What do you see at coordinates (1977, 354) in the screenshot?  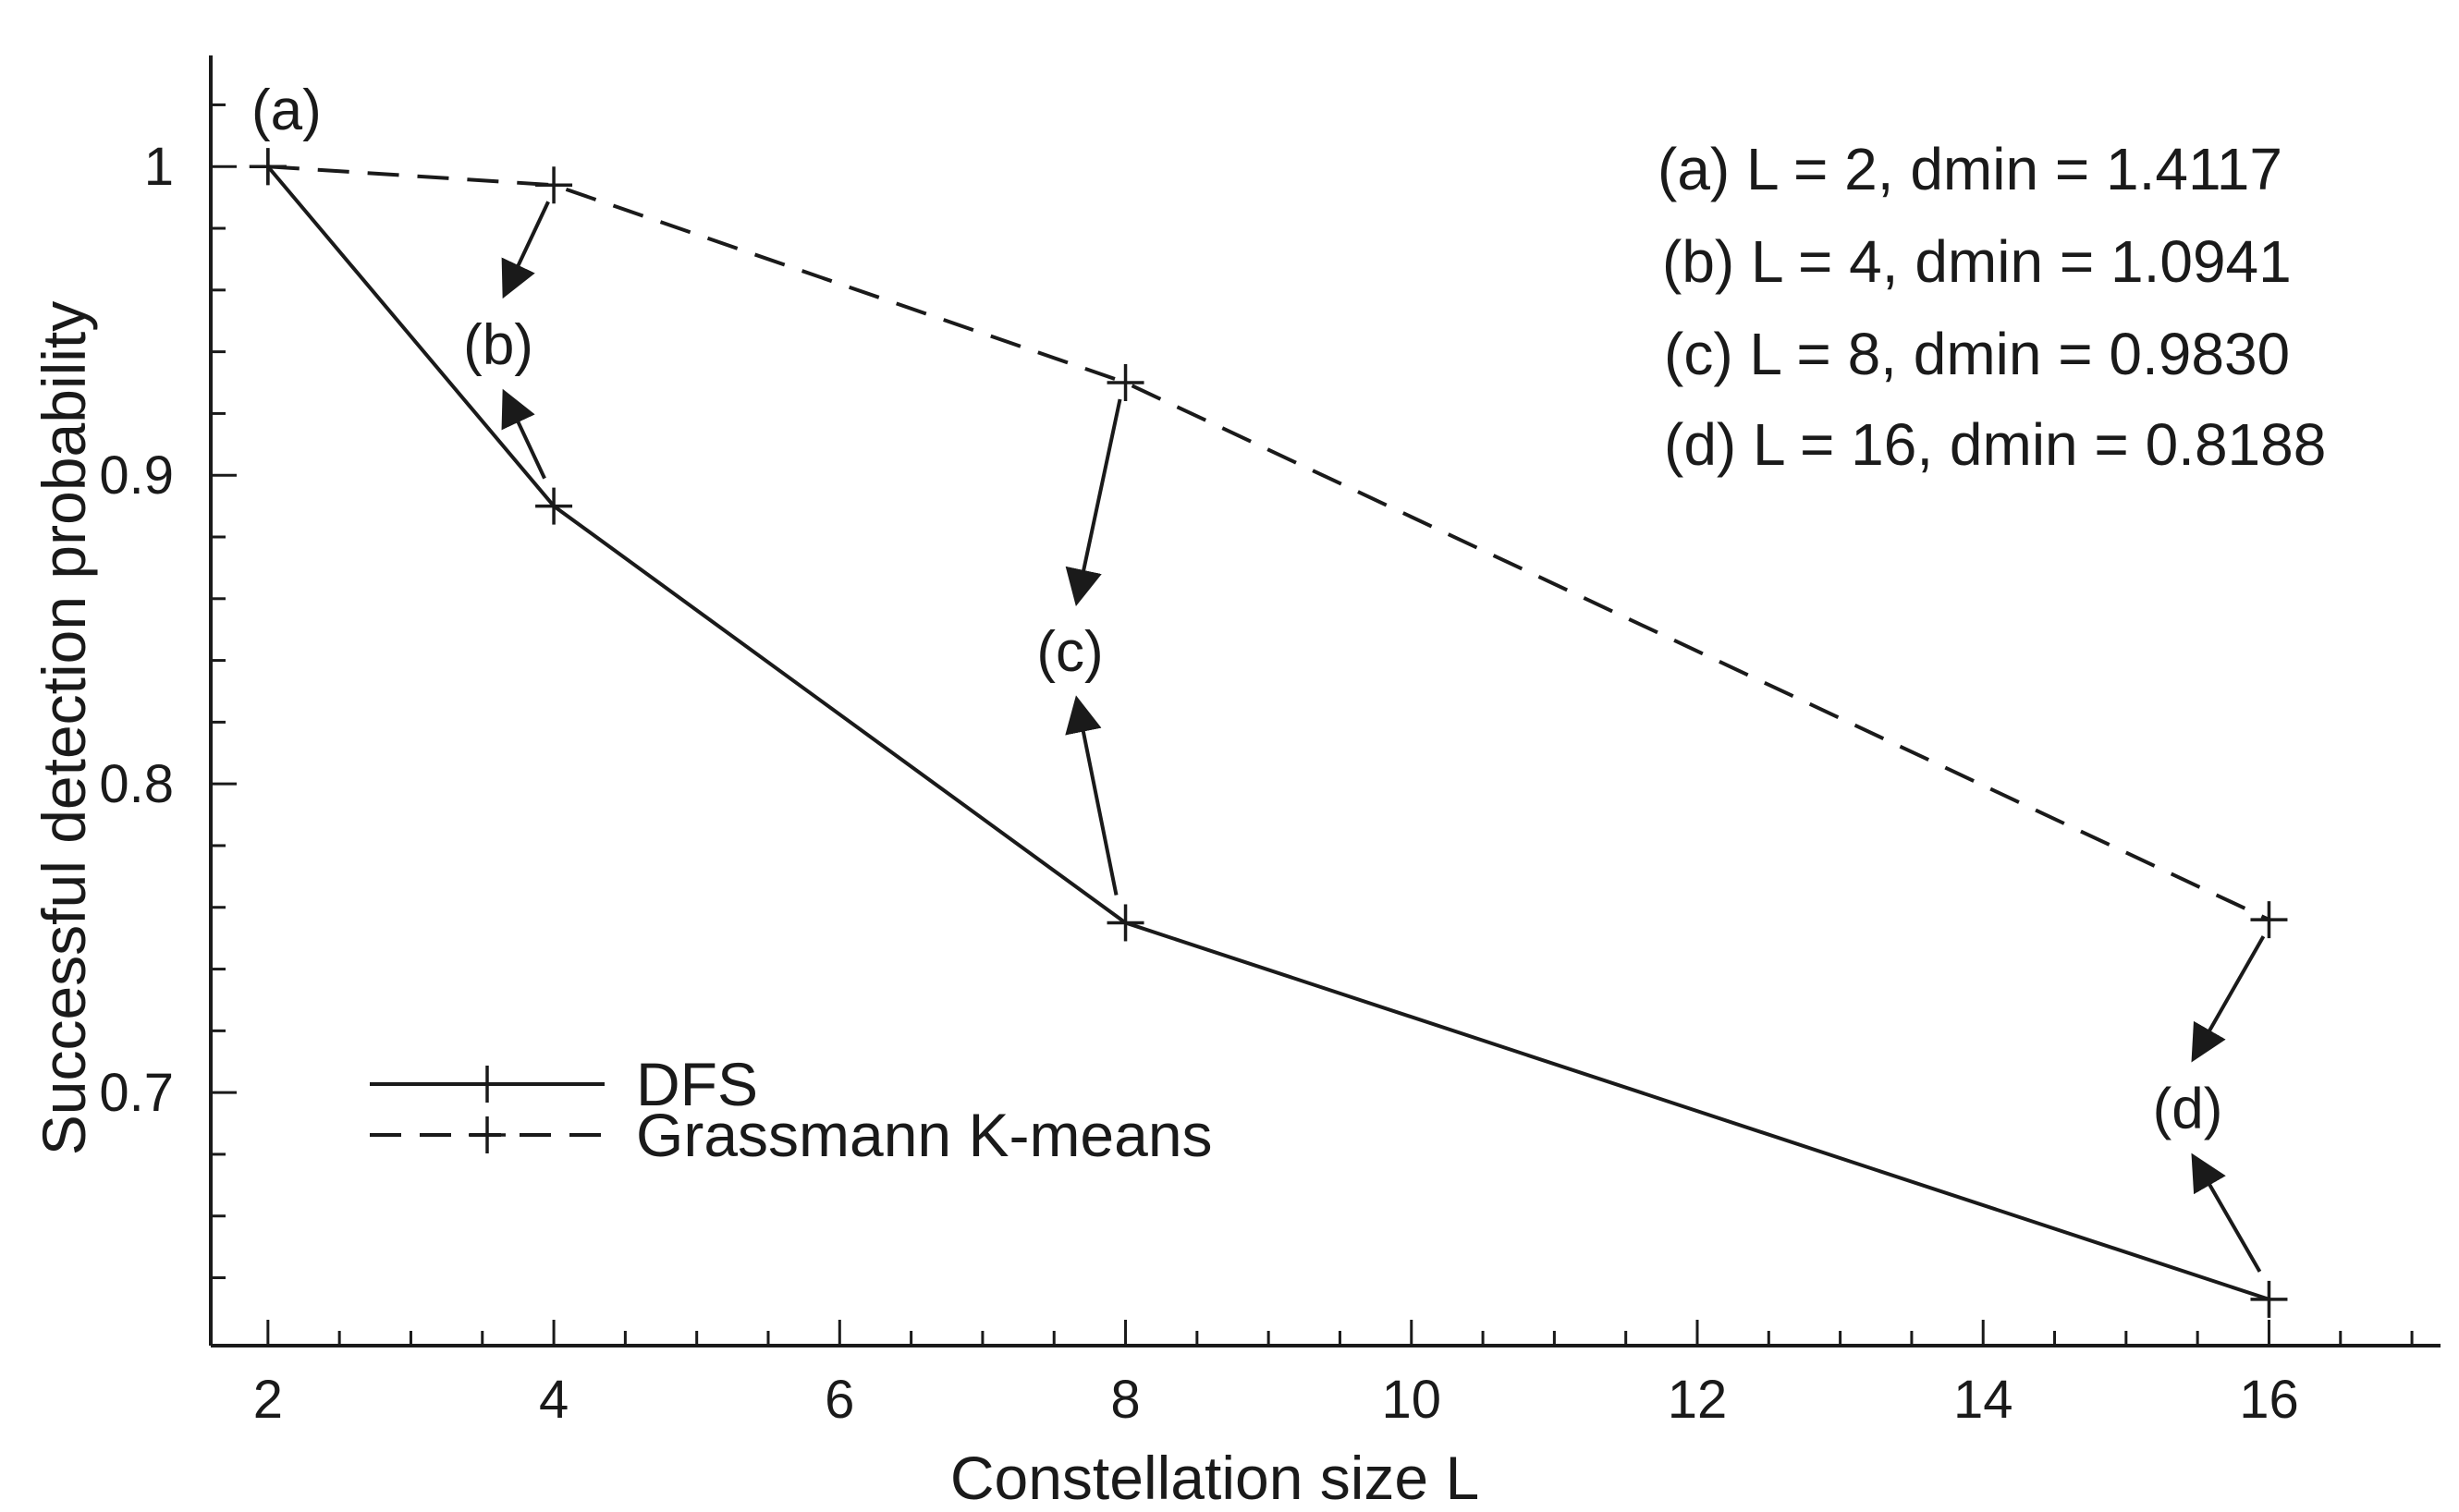 I see `info-line: (c) L = 8, dmin = 0.9830` at bounding box center [1977, 354].